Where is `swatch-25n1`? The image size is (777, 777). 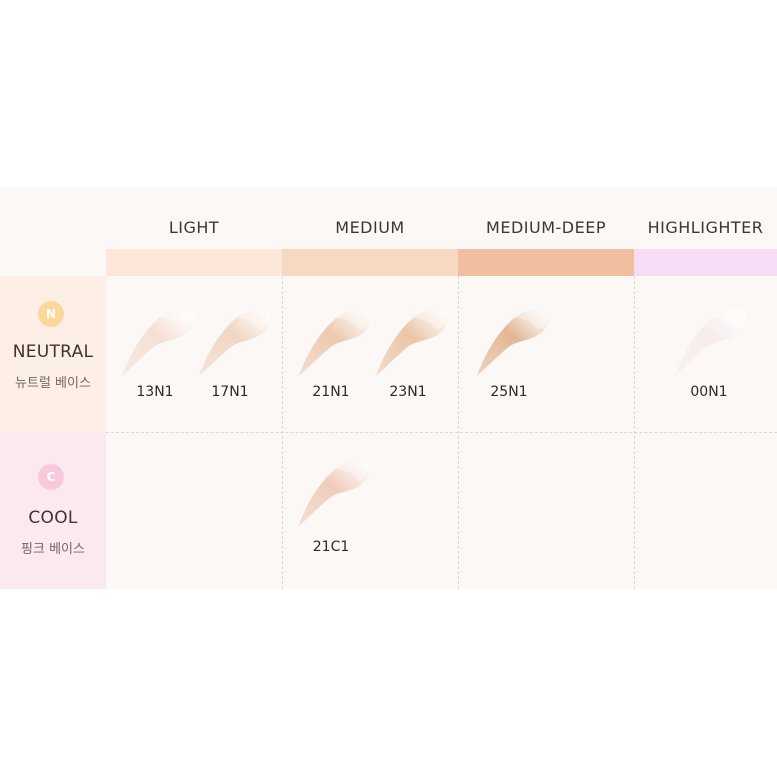
swatch-25n1 is located at coordinates (513, 343).